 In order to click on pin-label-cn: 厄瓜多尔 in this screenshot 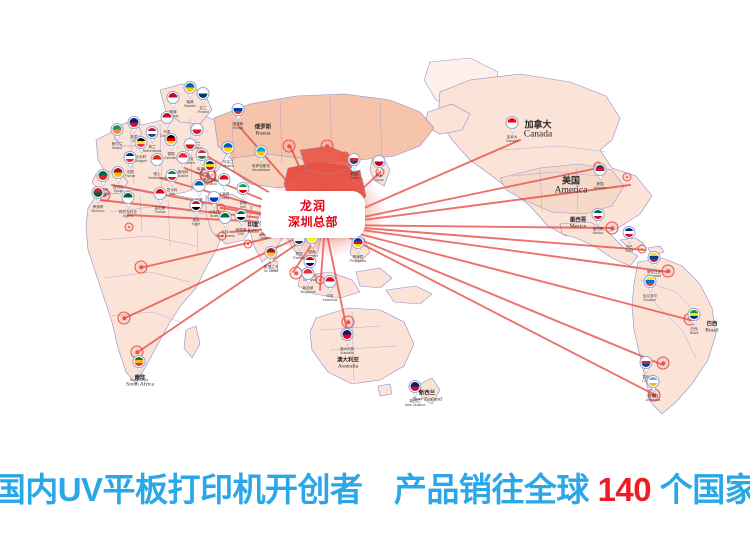, I will do `click(650, 296)`.